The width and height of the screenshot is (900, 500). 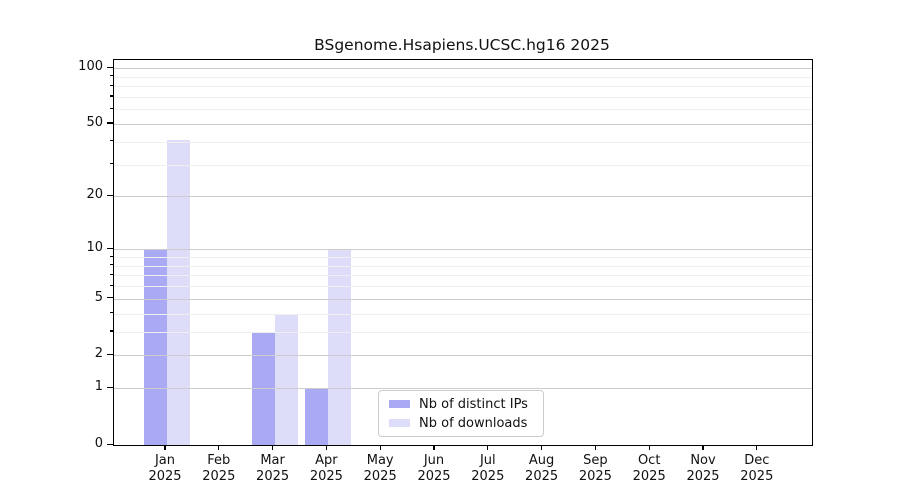 I want to click on x-label-month: Dec, so click(x=757, y=460).